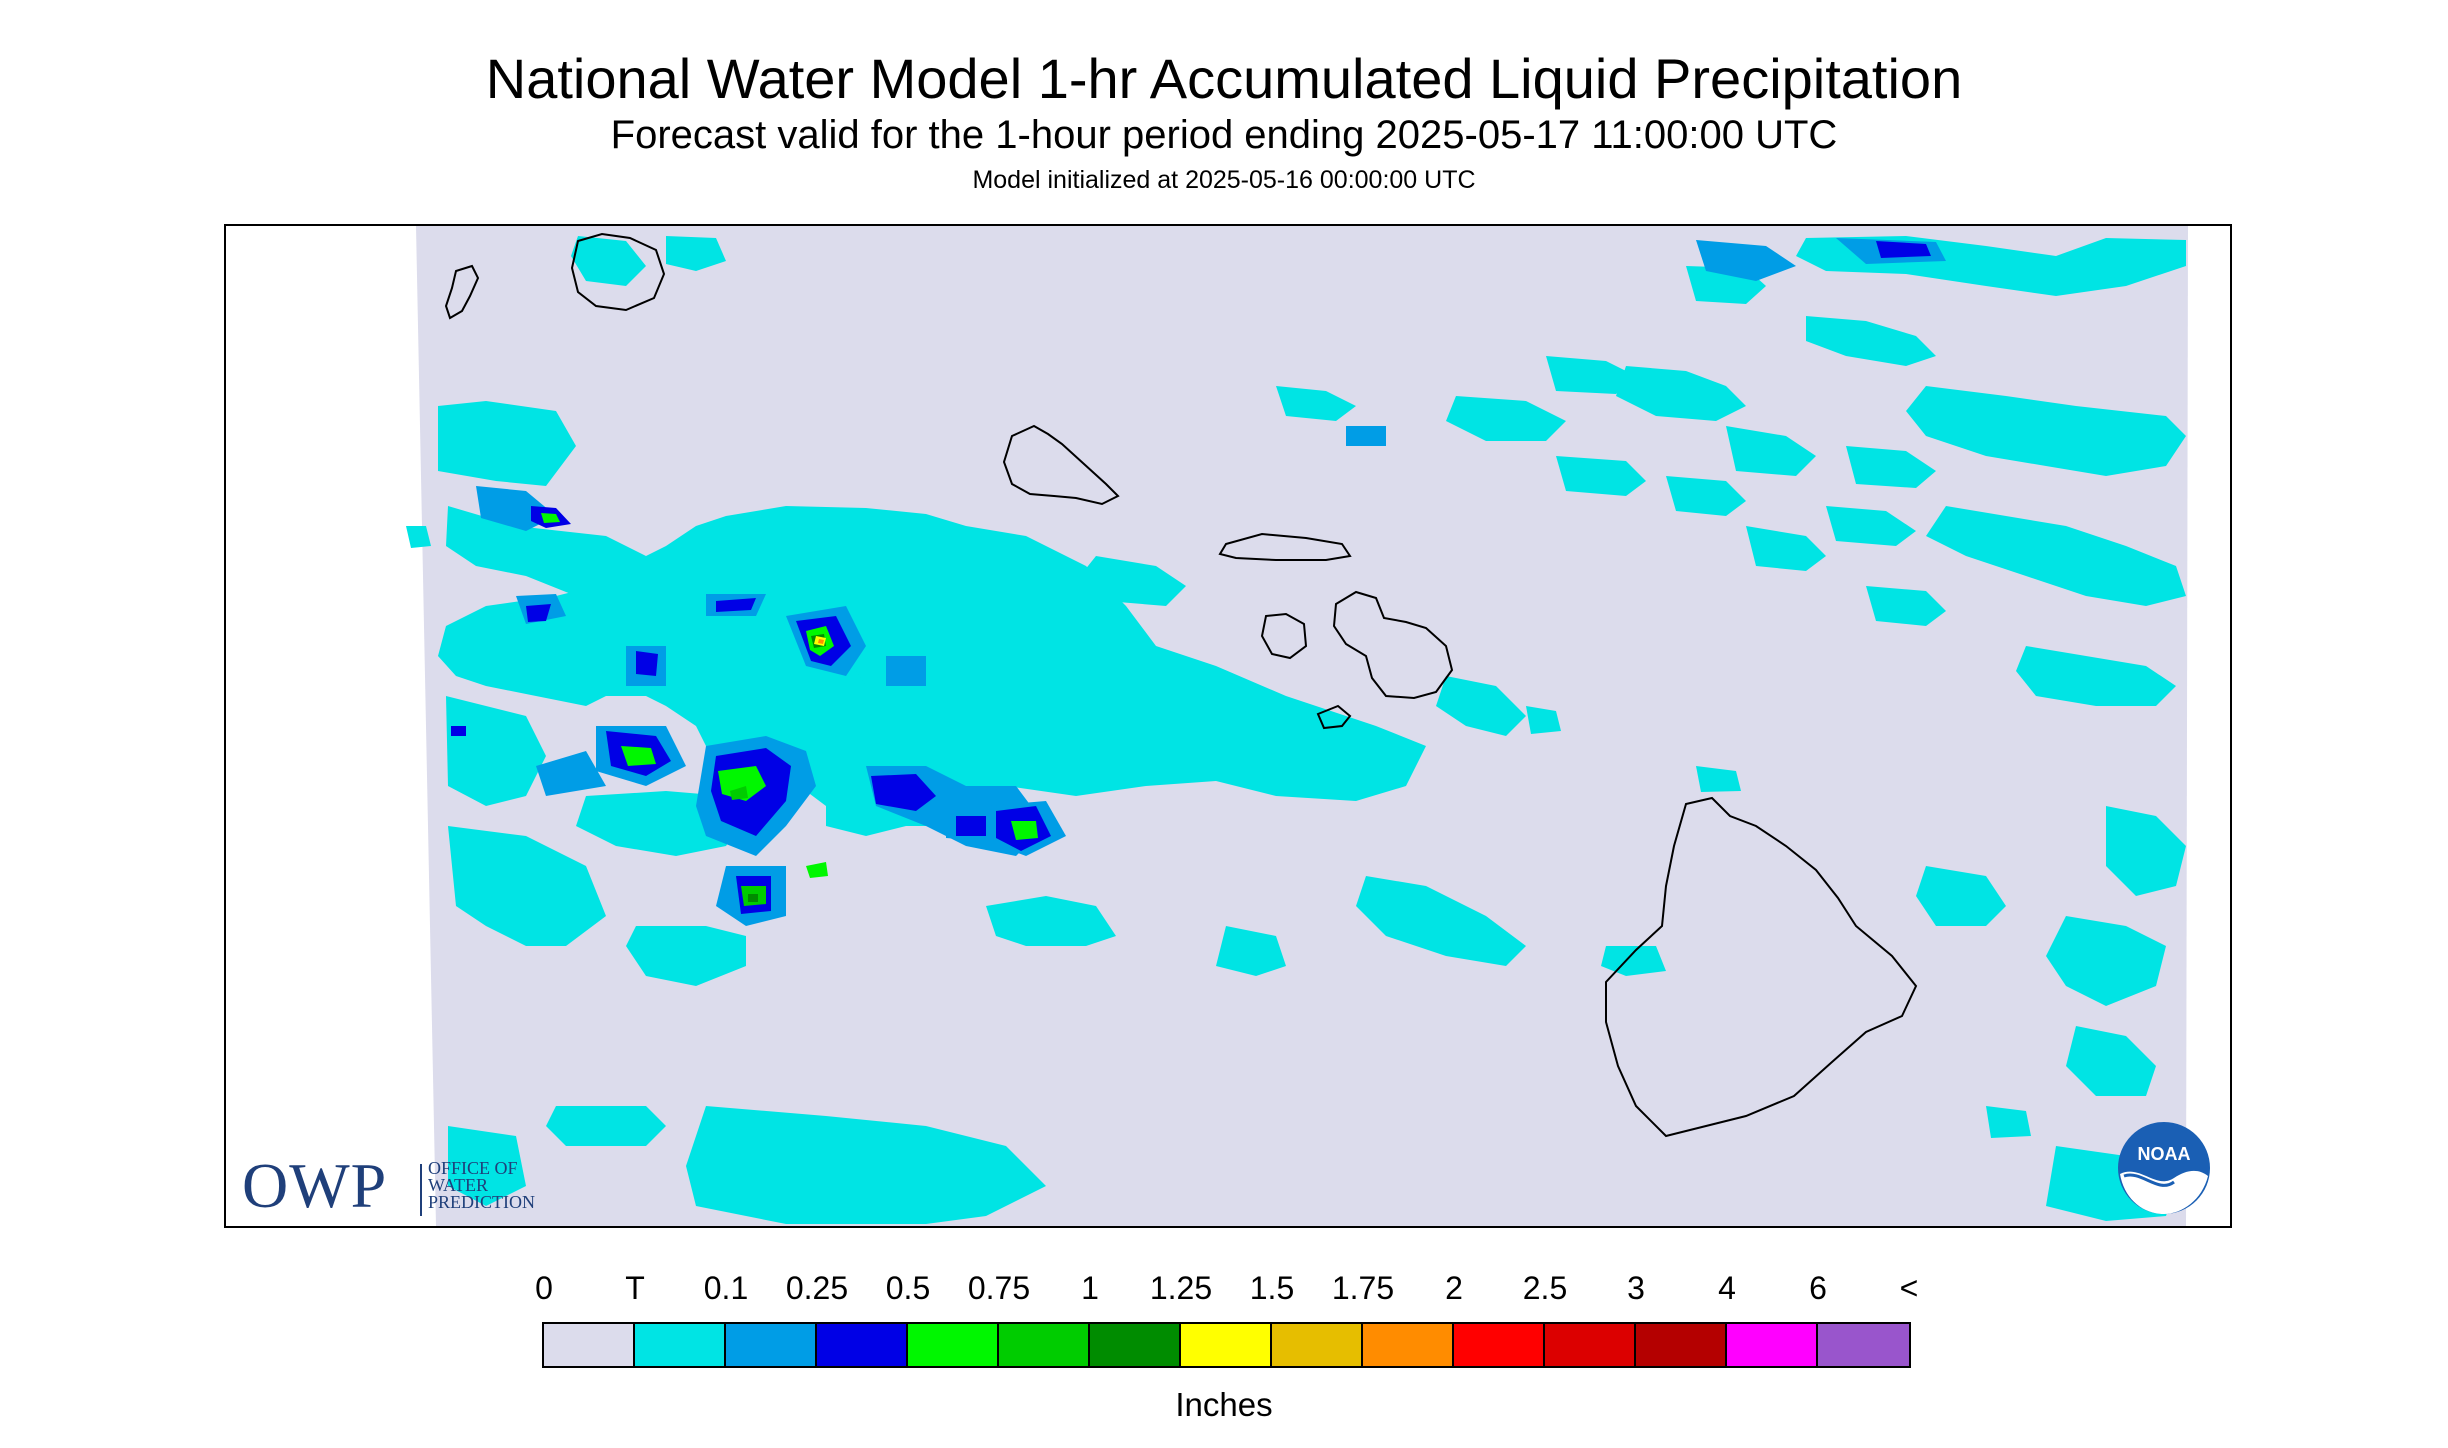  Describe the element at coordinates (618, 272) in the screenshot. I see `kauai-island-outline` at that location.